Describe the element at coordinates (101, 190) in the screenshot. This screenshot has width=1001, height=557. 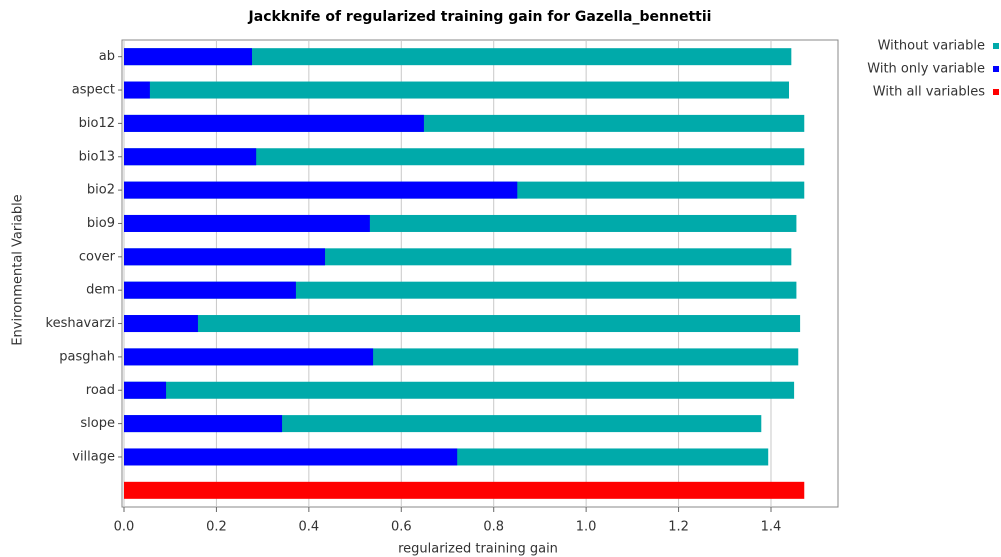
I see `y-tick-label: bio2` at that location.